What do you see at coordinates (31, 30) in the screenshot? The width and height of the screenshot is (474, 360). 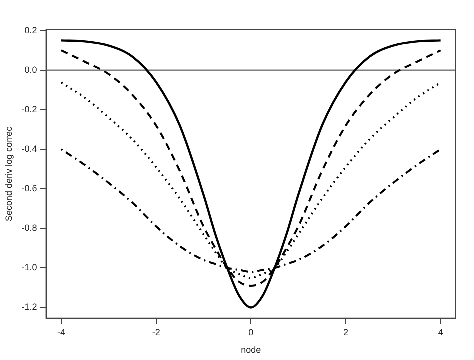 I see `y-tick-label: 0.2` at bounding box center [31, 30].